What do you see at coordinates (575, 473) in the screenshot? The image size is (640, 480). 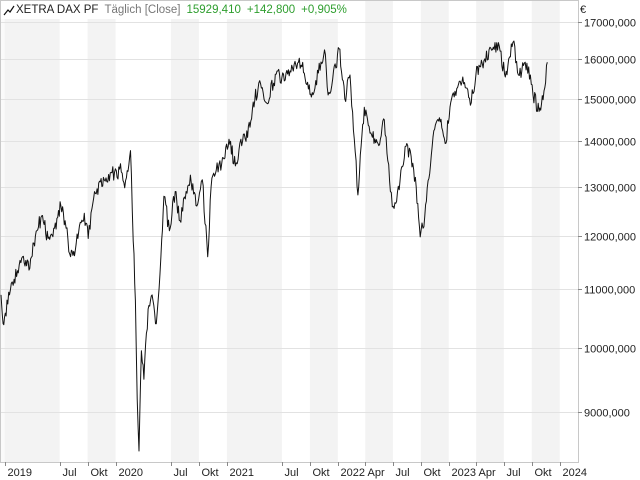 I see `x-tick-label: 2024` at bounding box center [575, 473].